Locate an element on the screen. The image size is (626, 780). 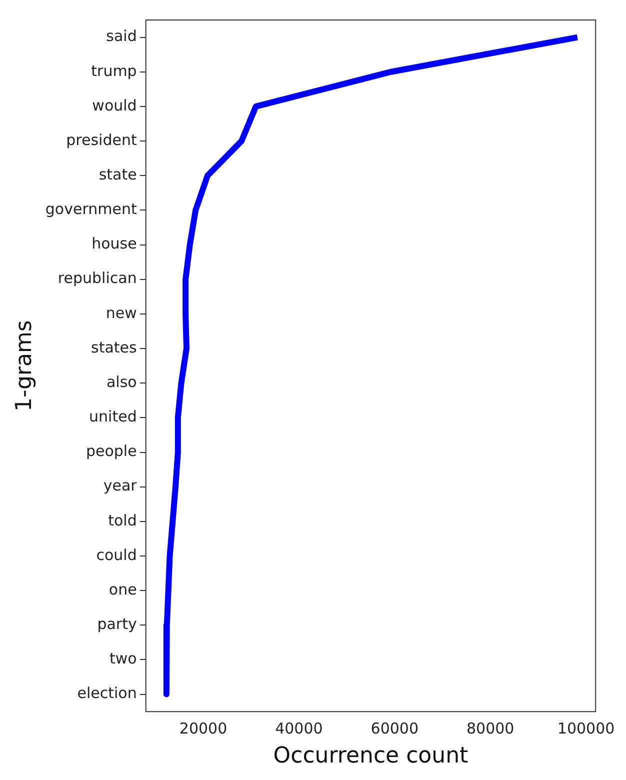
y-tick-label: people is located at coordinates (111, 451).